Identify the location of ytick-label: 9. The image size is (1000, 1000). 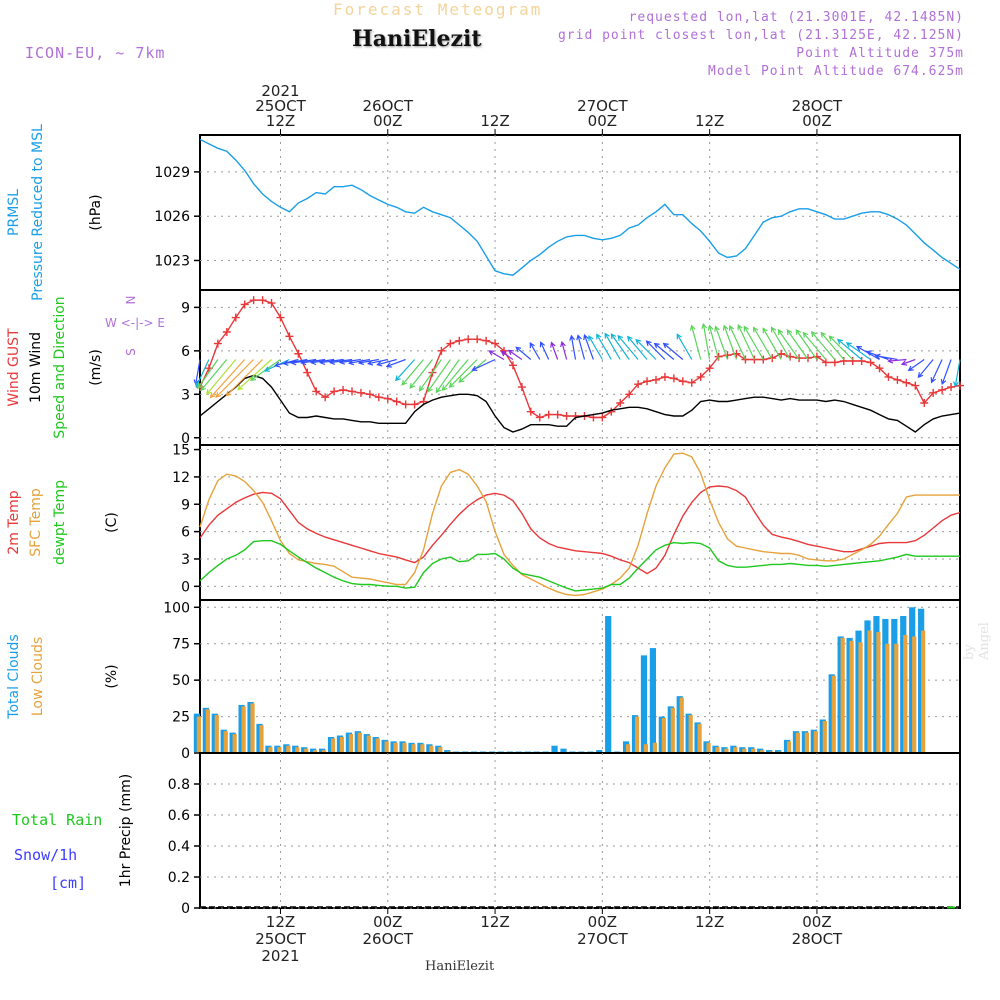
(185, 308).